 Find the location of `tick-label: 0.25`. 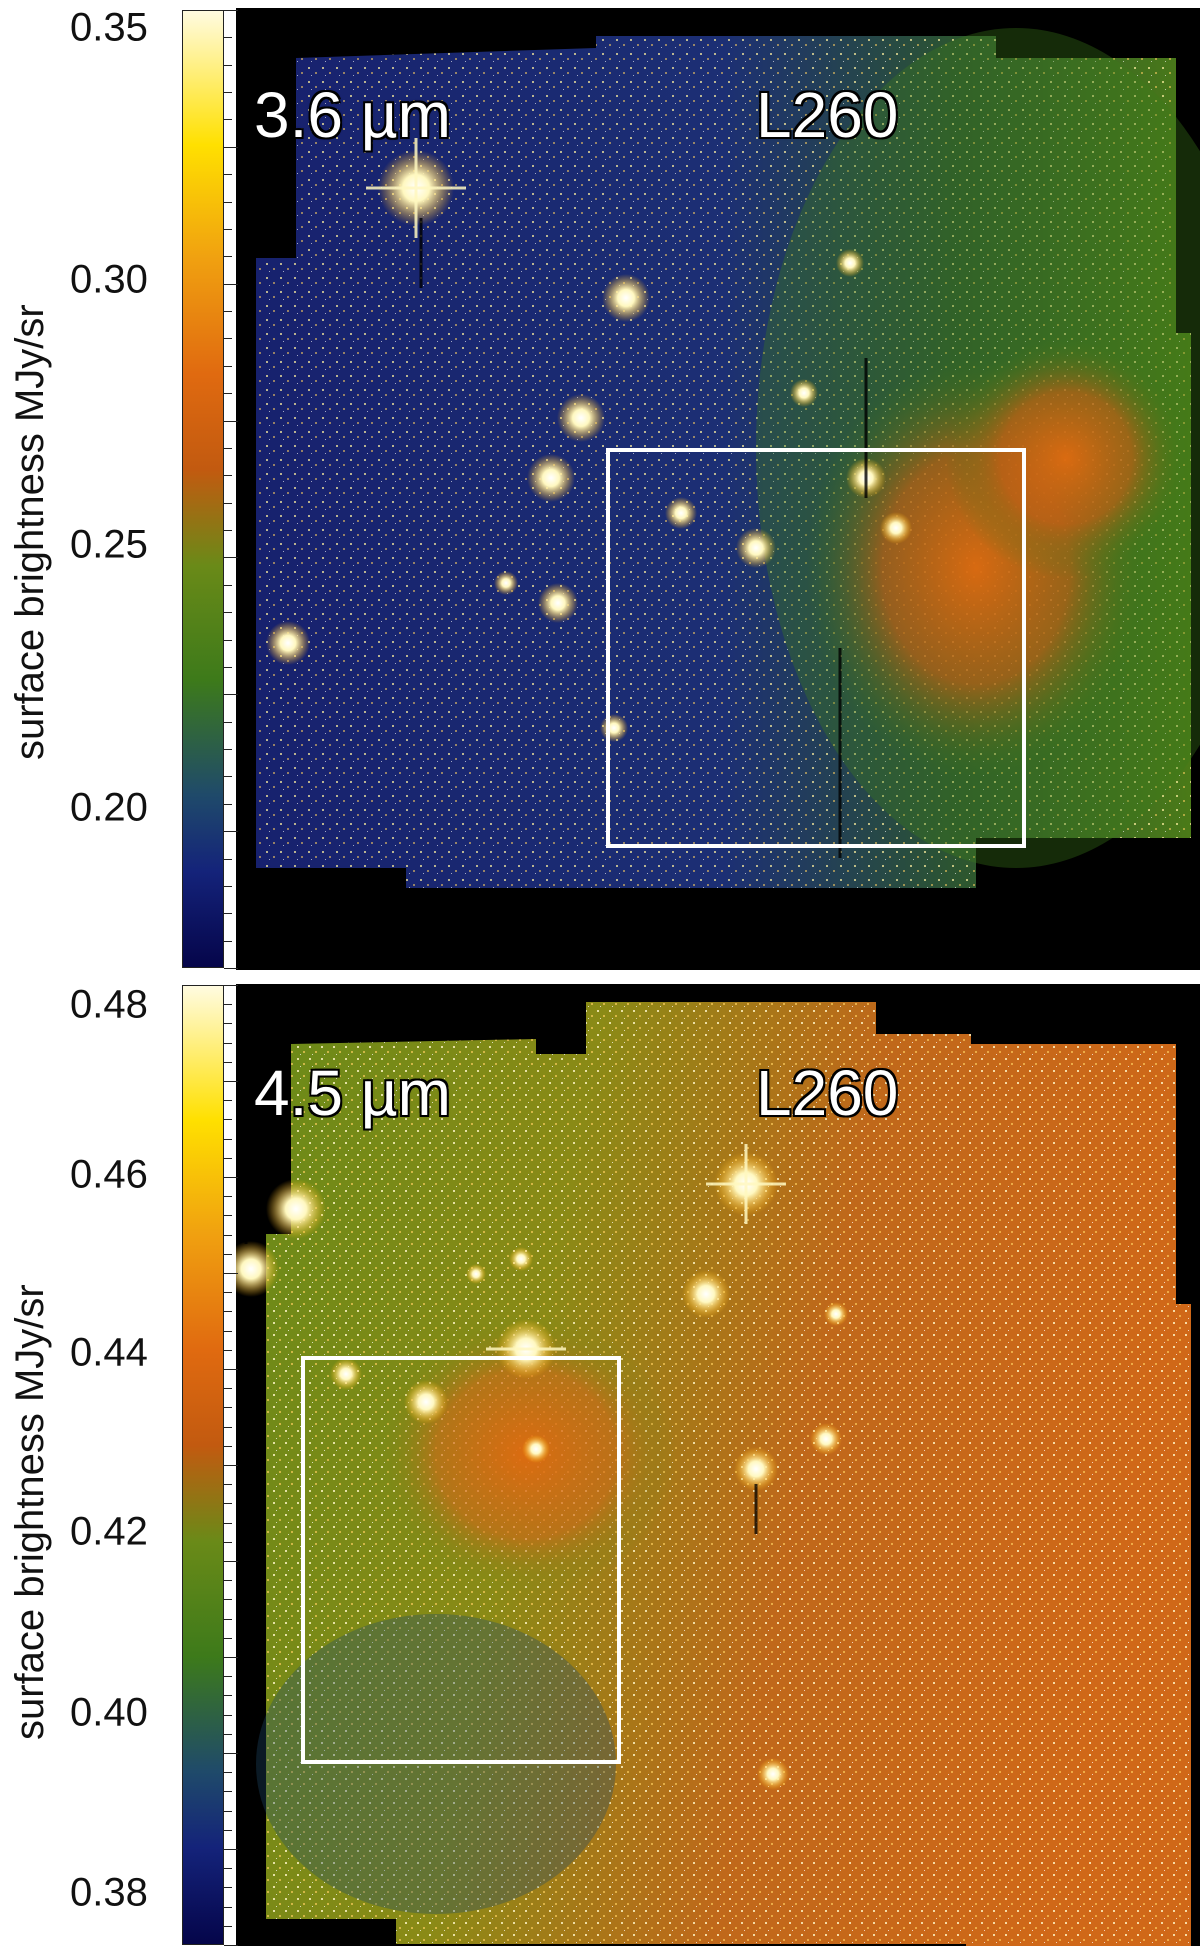

tick-label: 0.25 is located at coordinates (109, 544).